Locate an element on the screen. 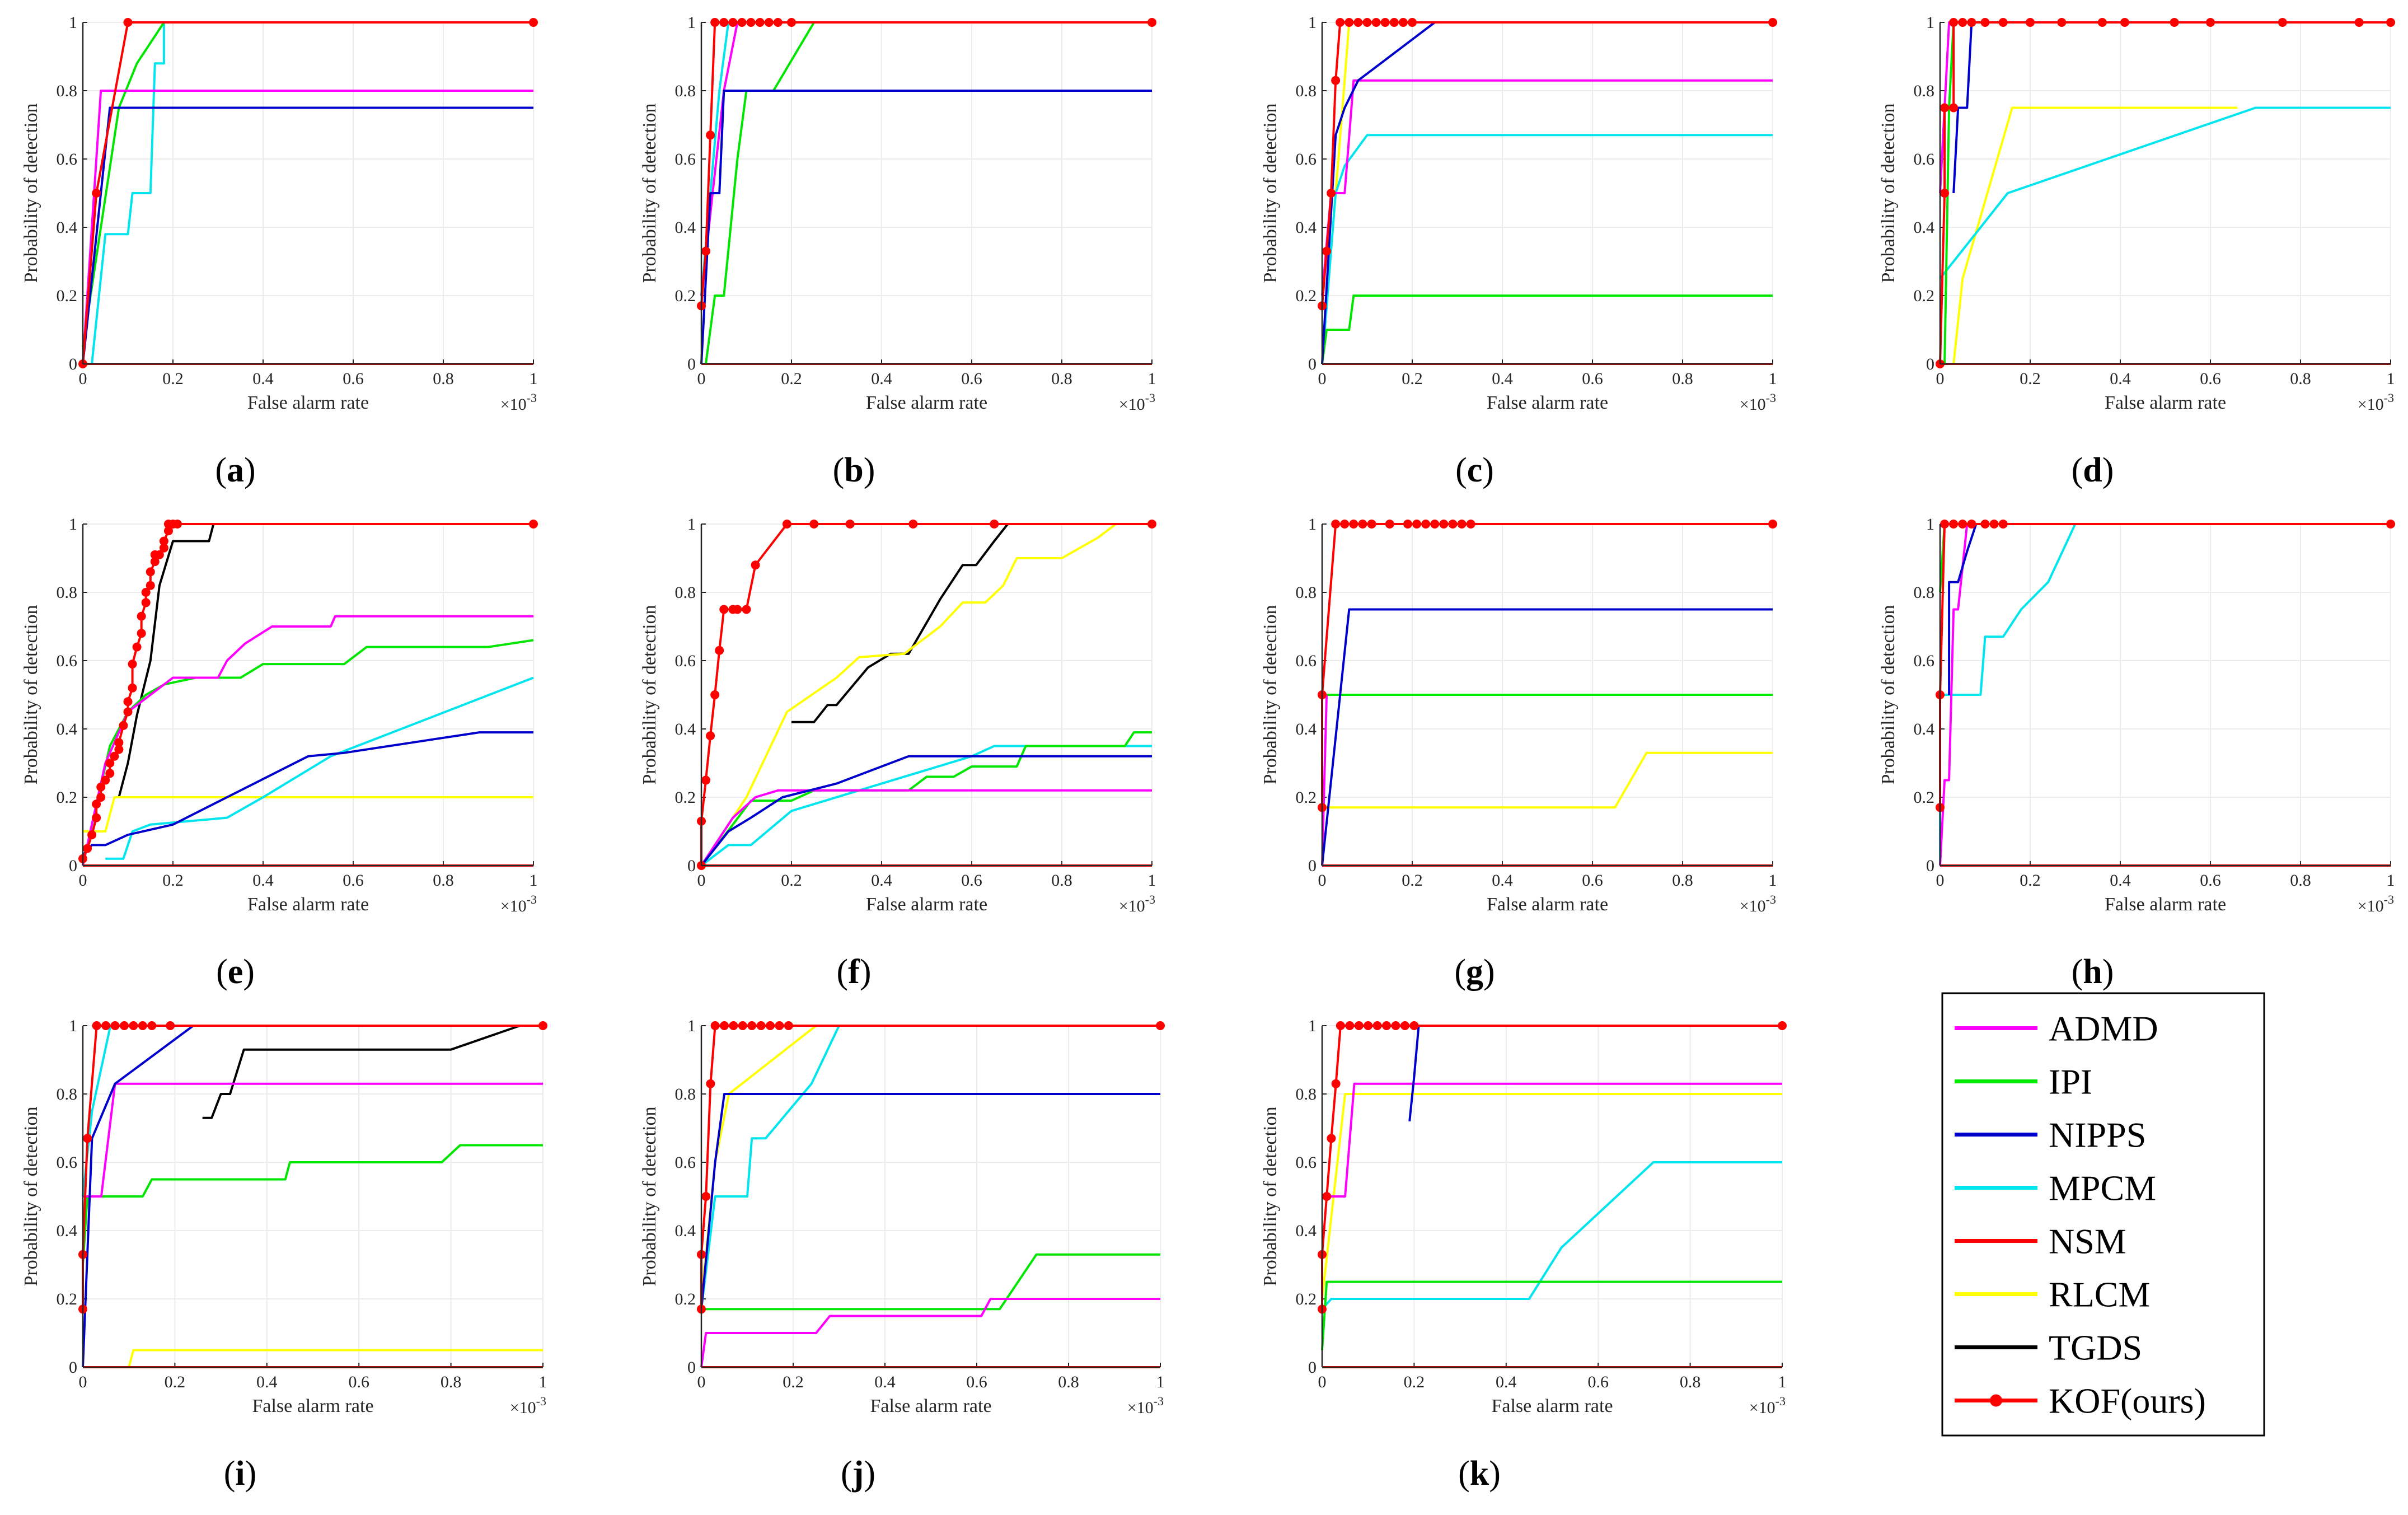 The image size is (2408, 1515). x-axis-label: False alarm rate is located at coordinates (1547, 402).